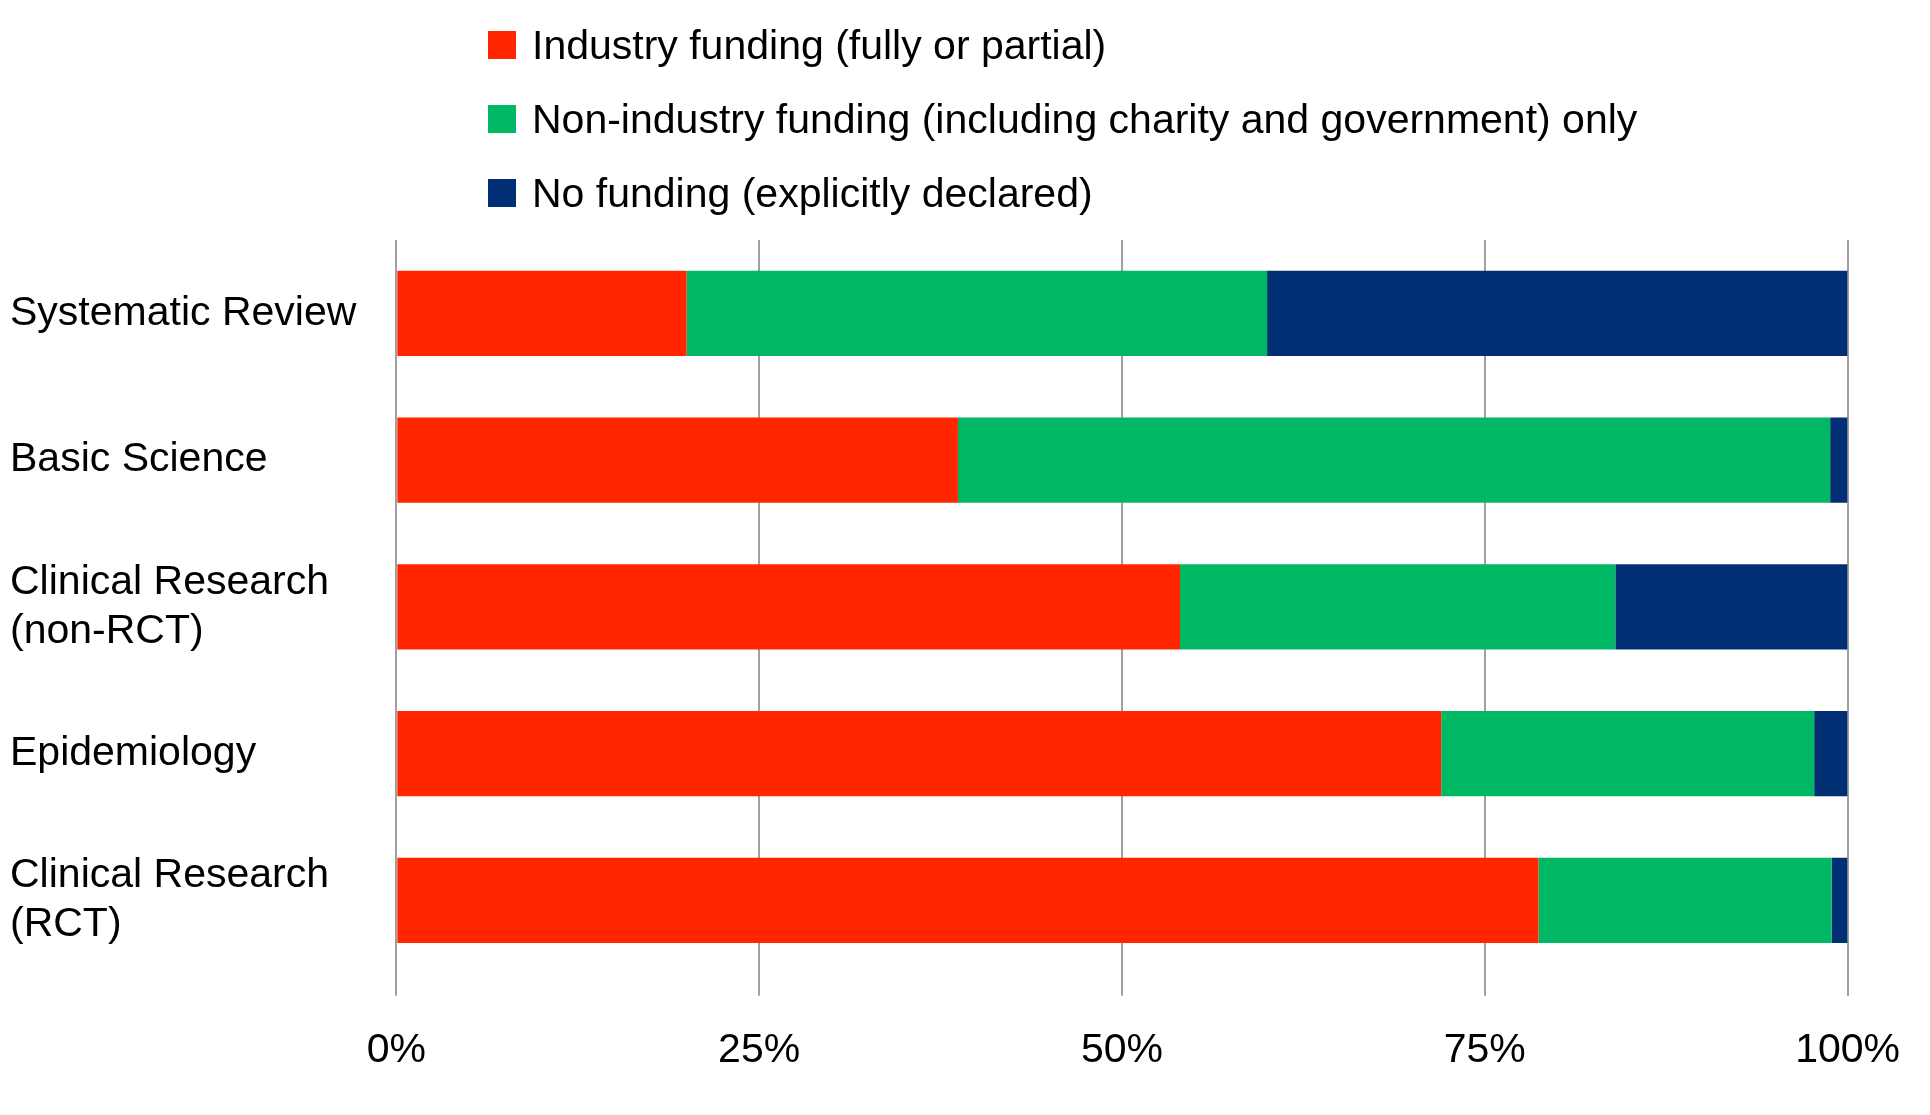 The width and height of the screenshot is (1930, 1115). What do you see at coordinates (183, 310) in the screenshot?
I see `y-tick-label: Systematic Review` at bounding box center [183, 310].